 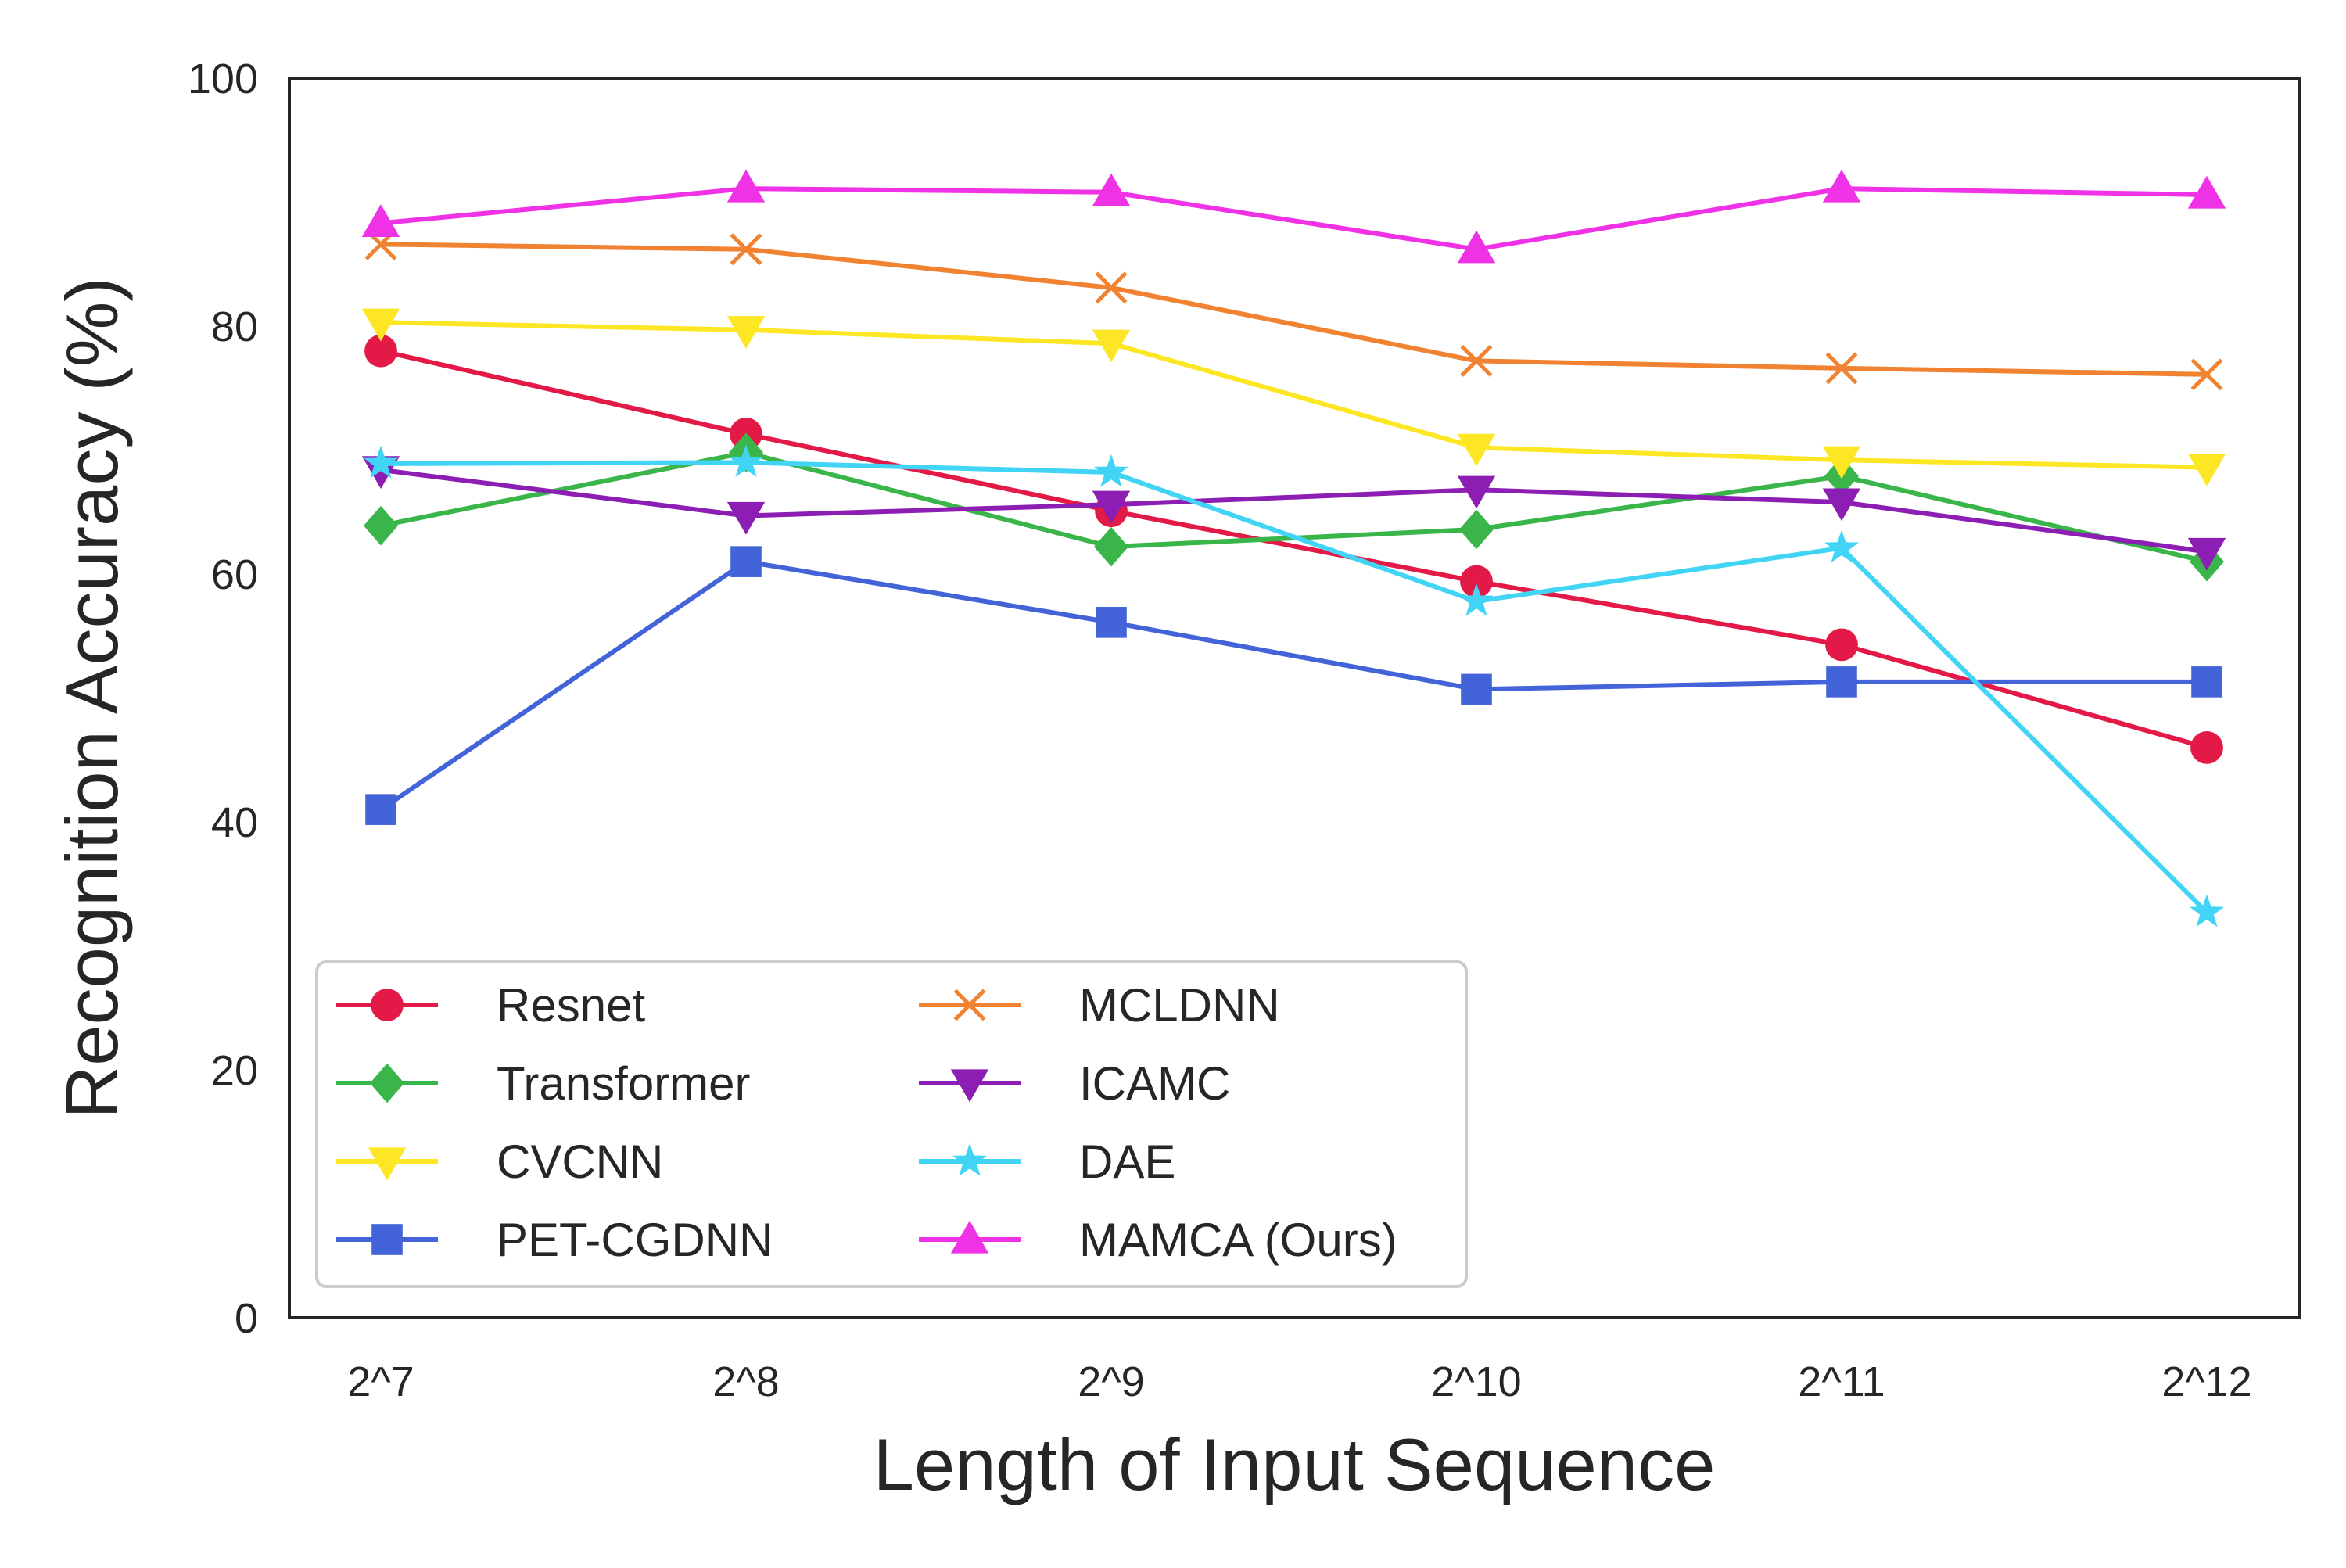 I want to click on legend-item-resnet: Resnet, so click(x=490, y=1005).